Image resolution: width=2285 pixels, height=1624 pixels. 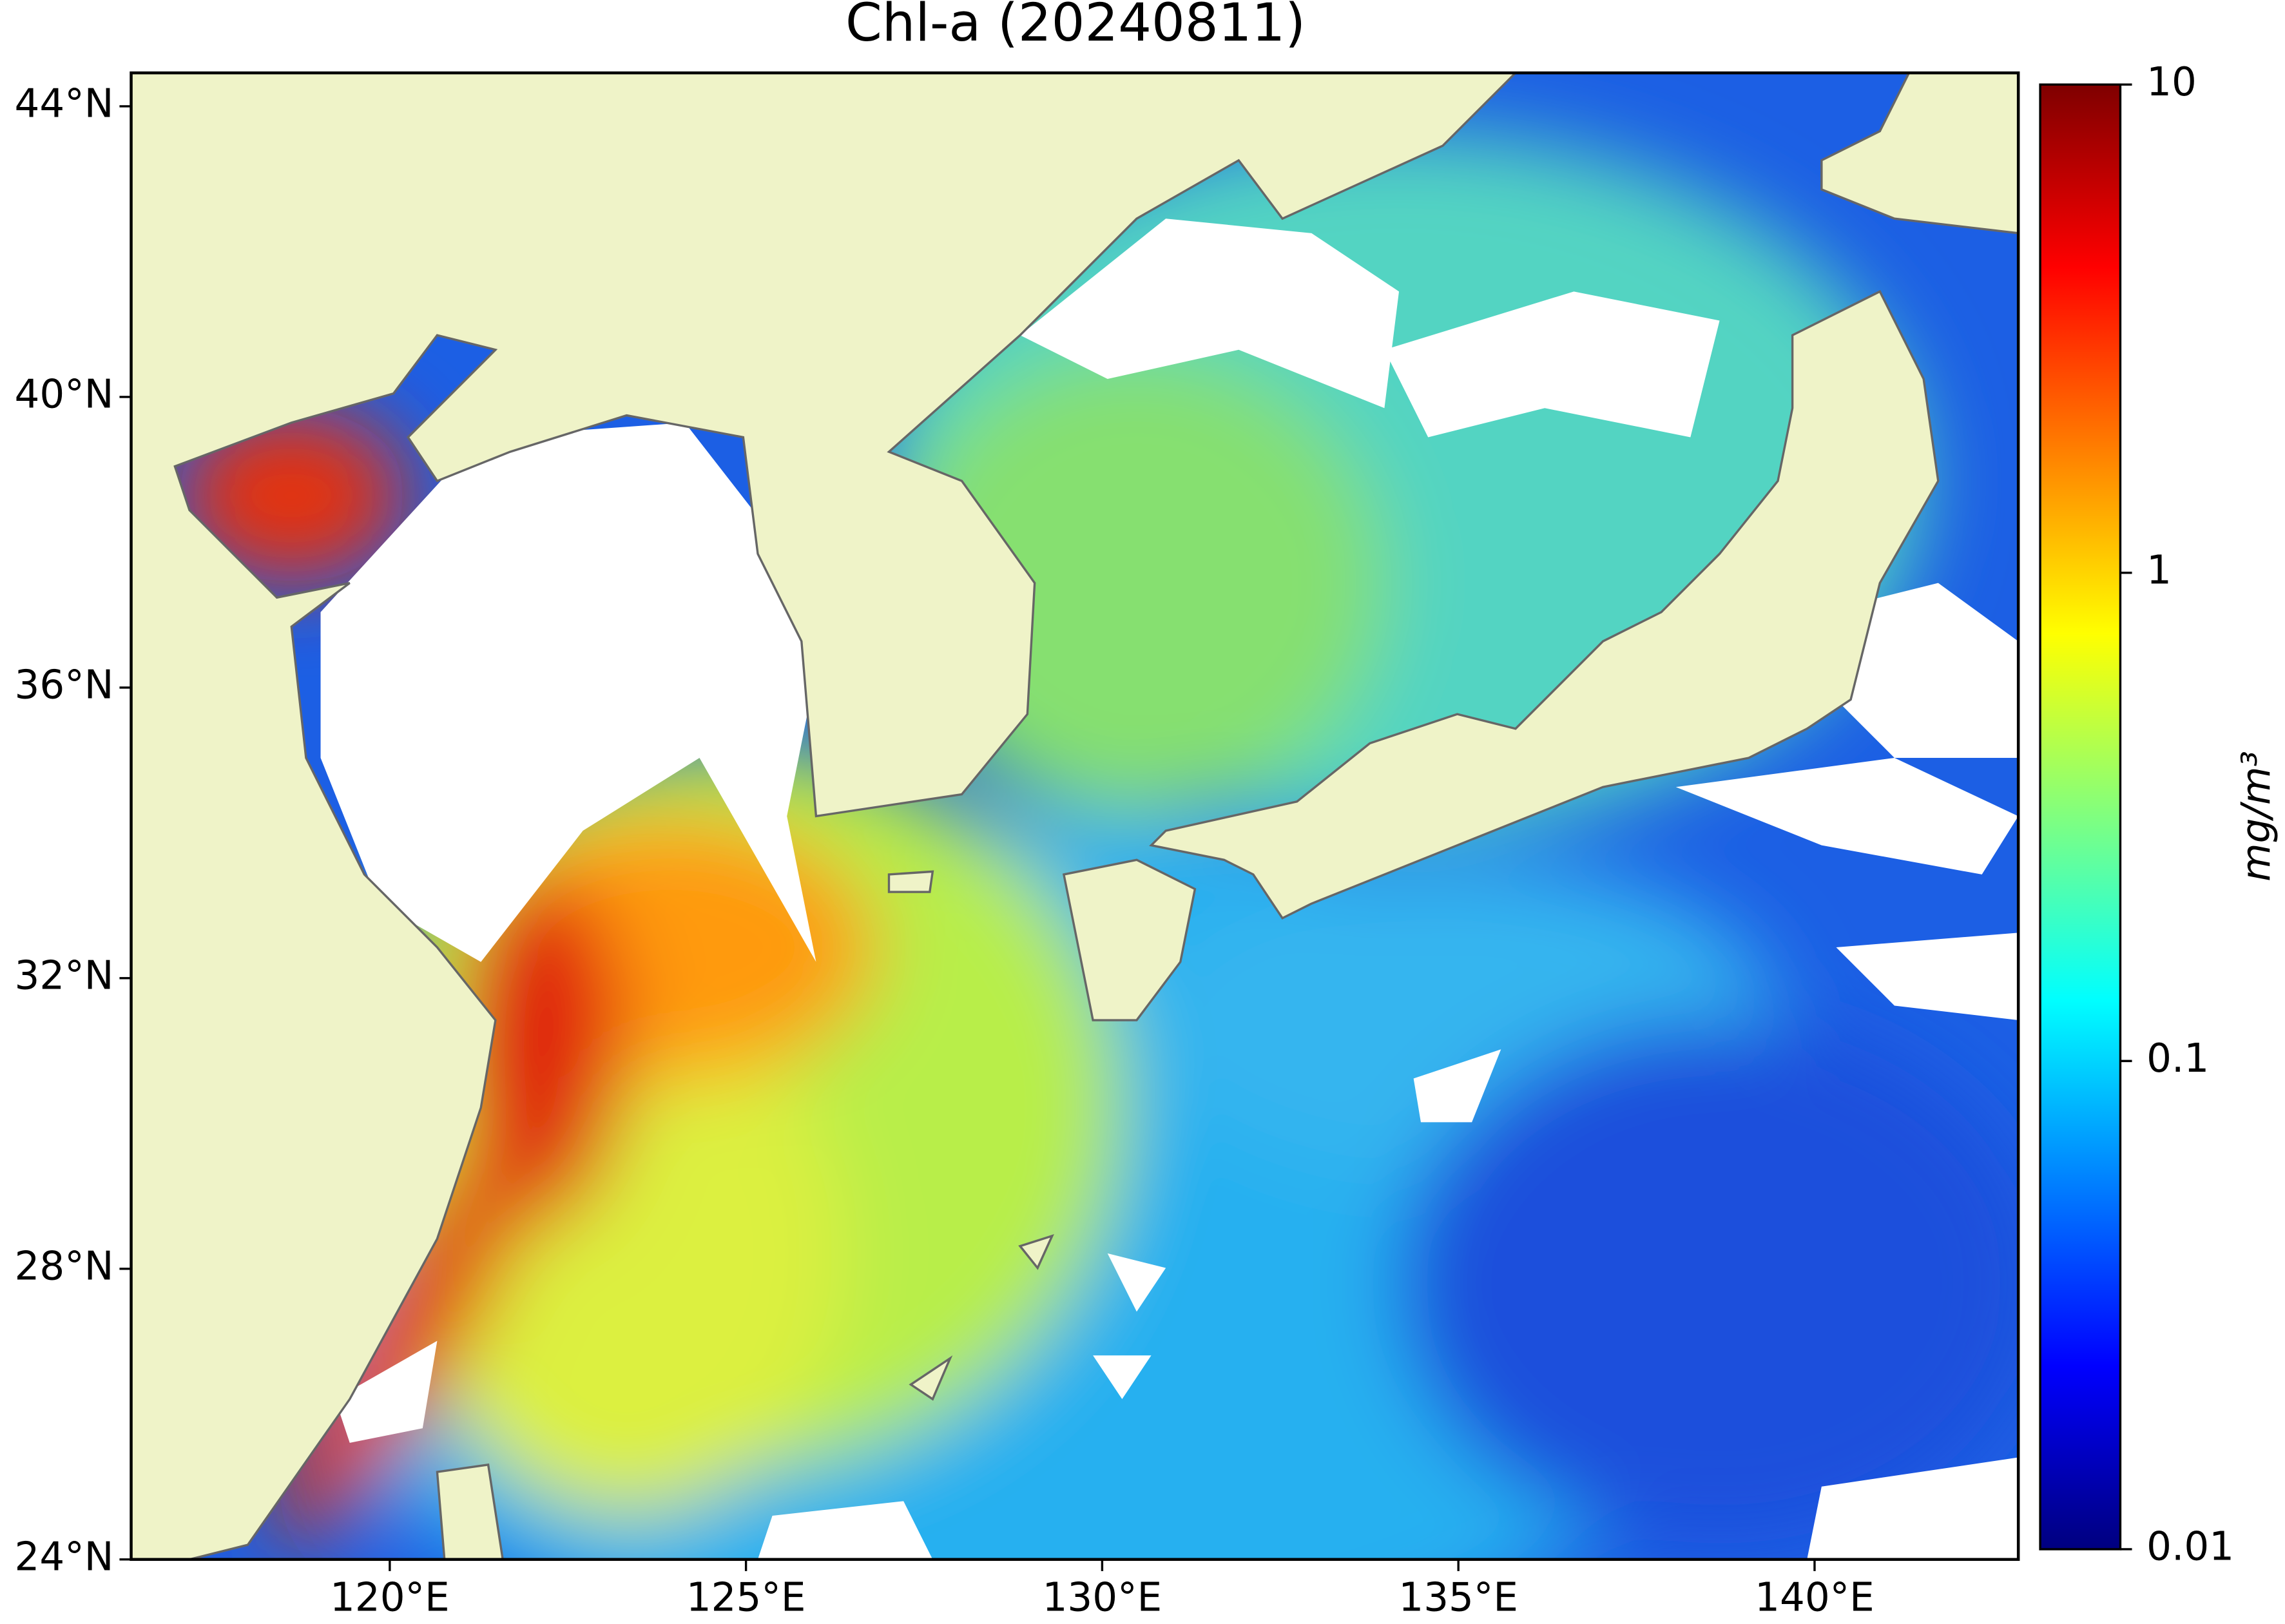 What do you see at coordinates (1458, 1598) in the screenshot?
I see `x-tick-label: 135°E` at bounding box center [1458, 1598].